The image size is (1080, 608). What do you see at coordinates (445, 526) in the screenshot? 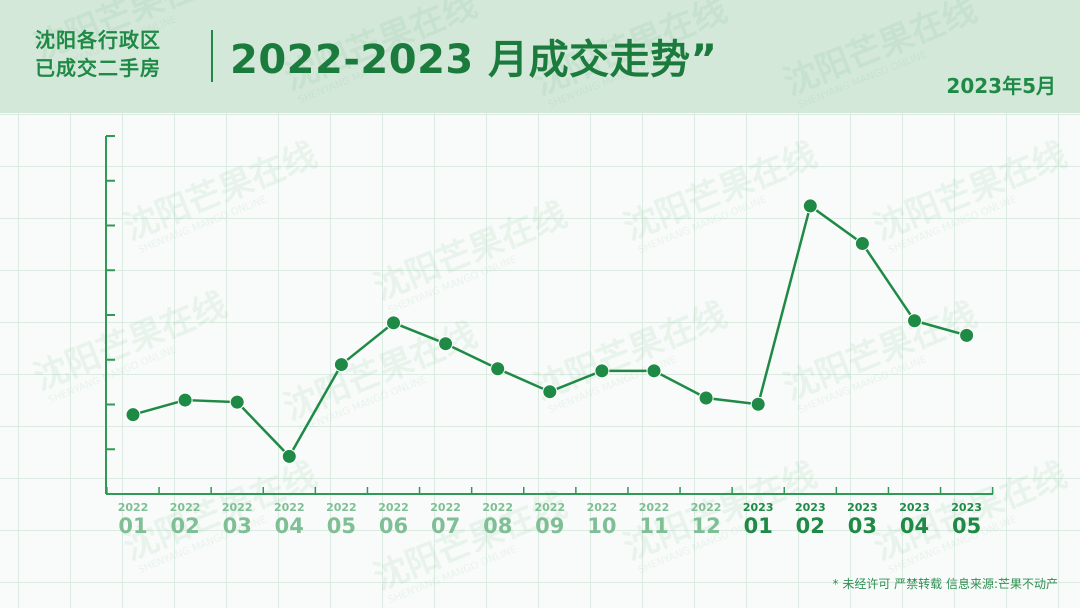
I see `x-tick-label-month: 07` at bounding box center [445, 526].